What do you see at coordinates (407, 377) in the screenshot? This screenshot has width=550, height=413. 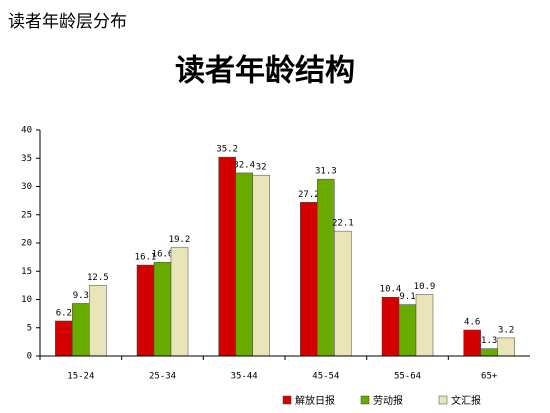 I see `x-tick-label: 55-64` at bounding box center [407, 377].